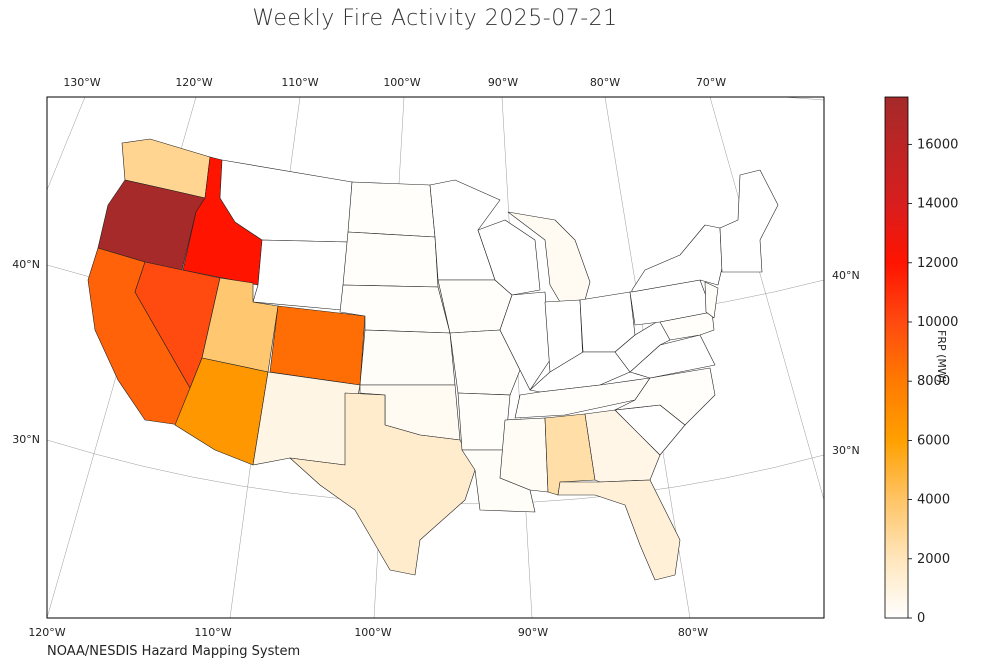 The height and width of the screenshot is (670, 998). What do you see at coordinates (687, 326) in the screenshot?
I see `state-maryland` at bounding box center [687, 326].